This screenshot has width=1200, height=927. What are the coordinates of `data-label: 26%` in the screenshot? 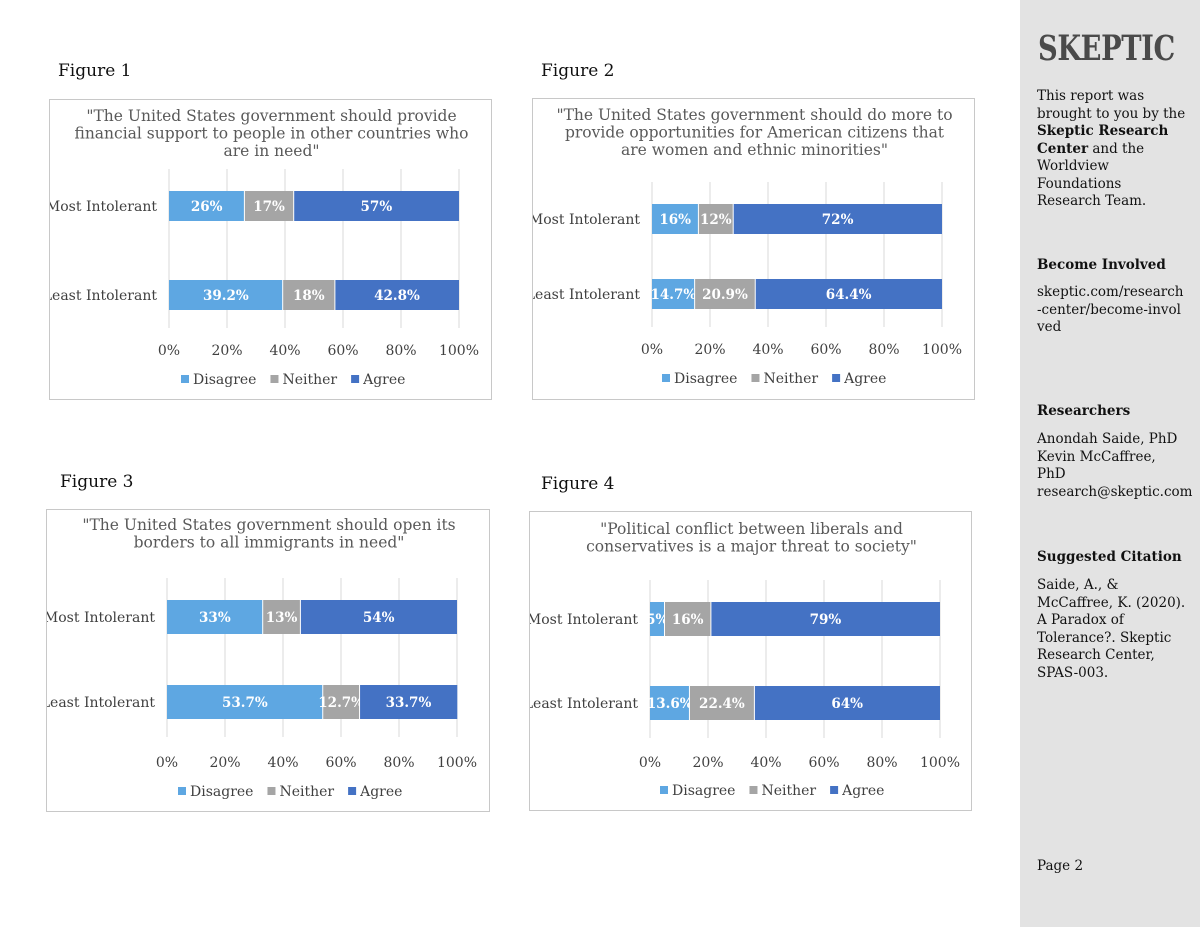 It's located at (207, 207).